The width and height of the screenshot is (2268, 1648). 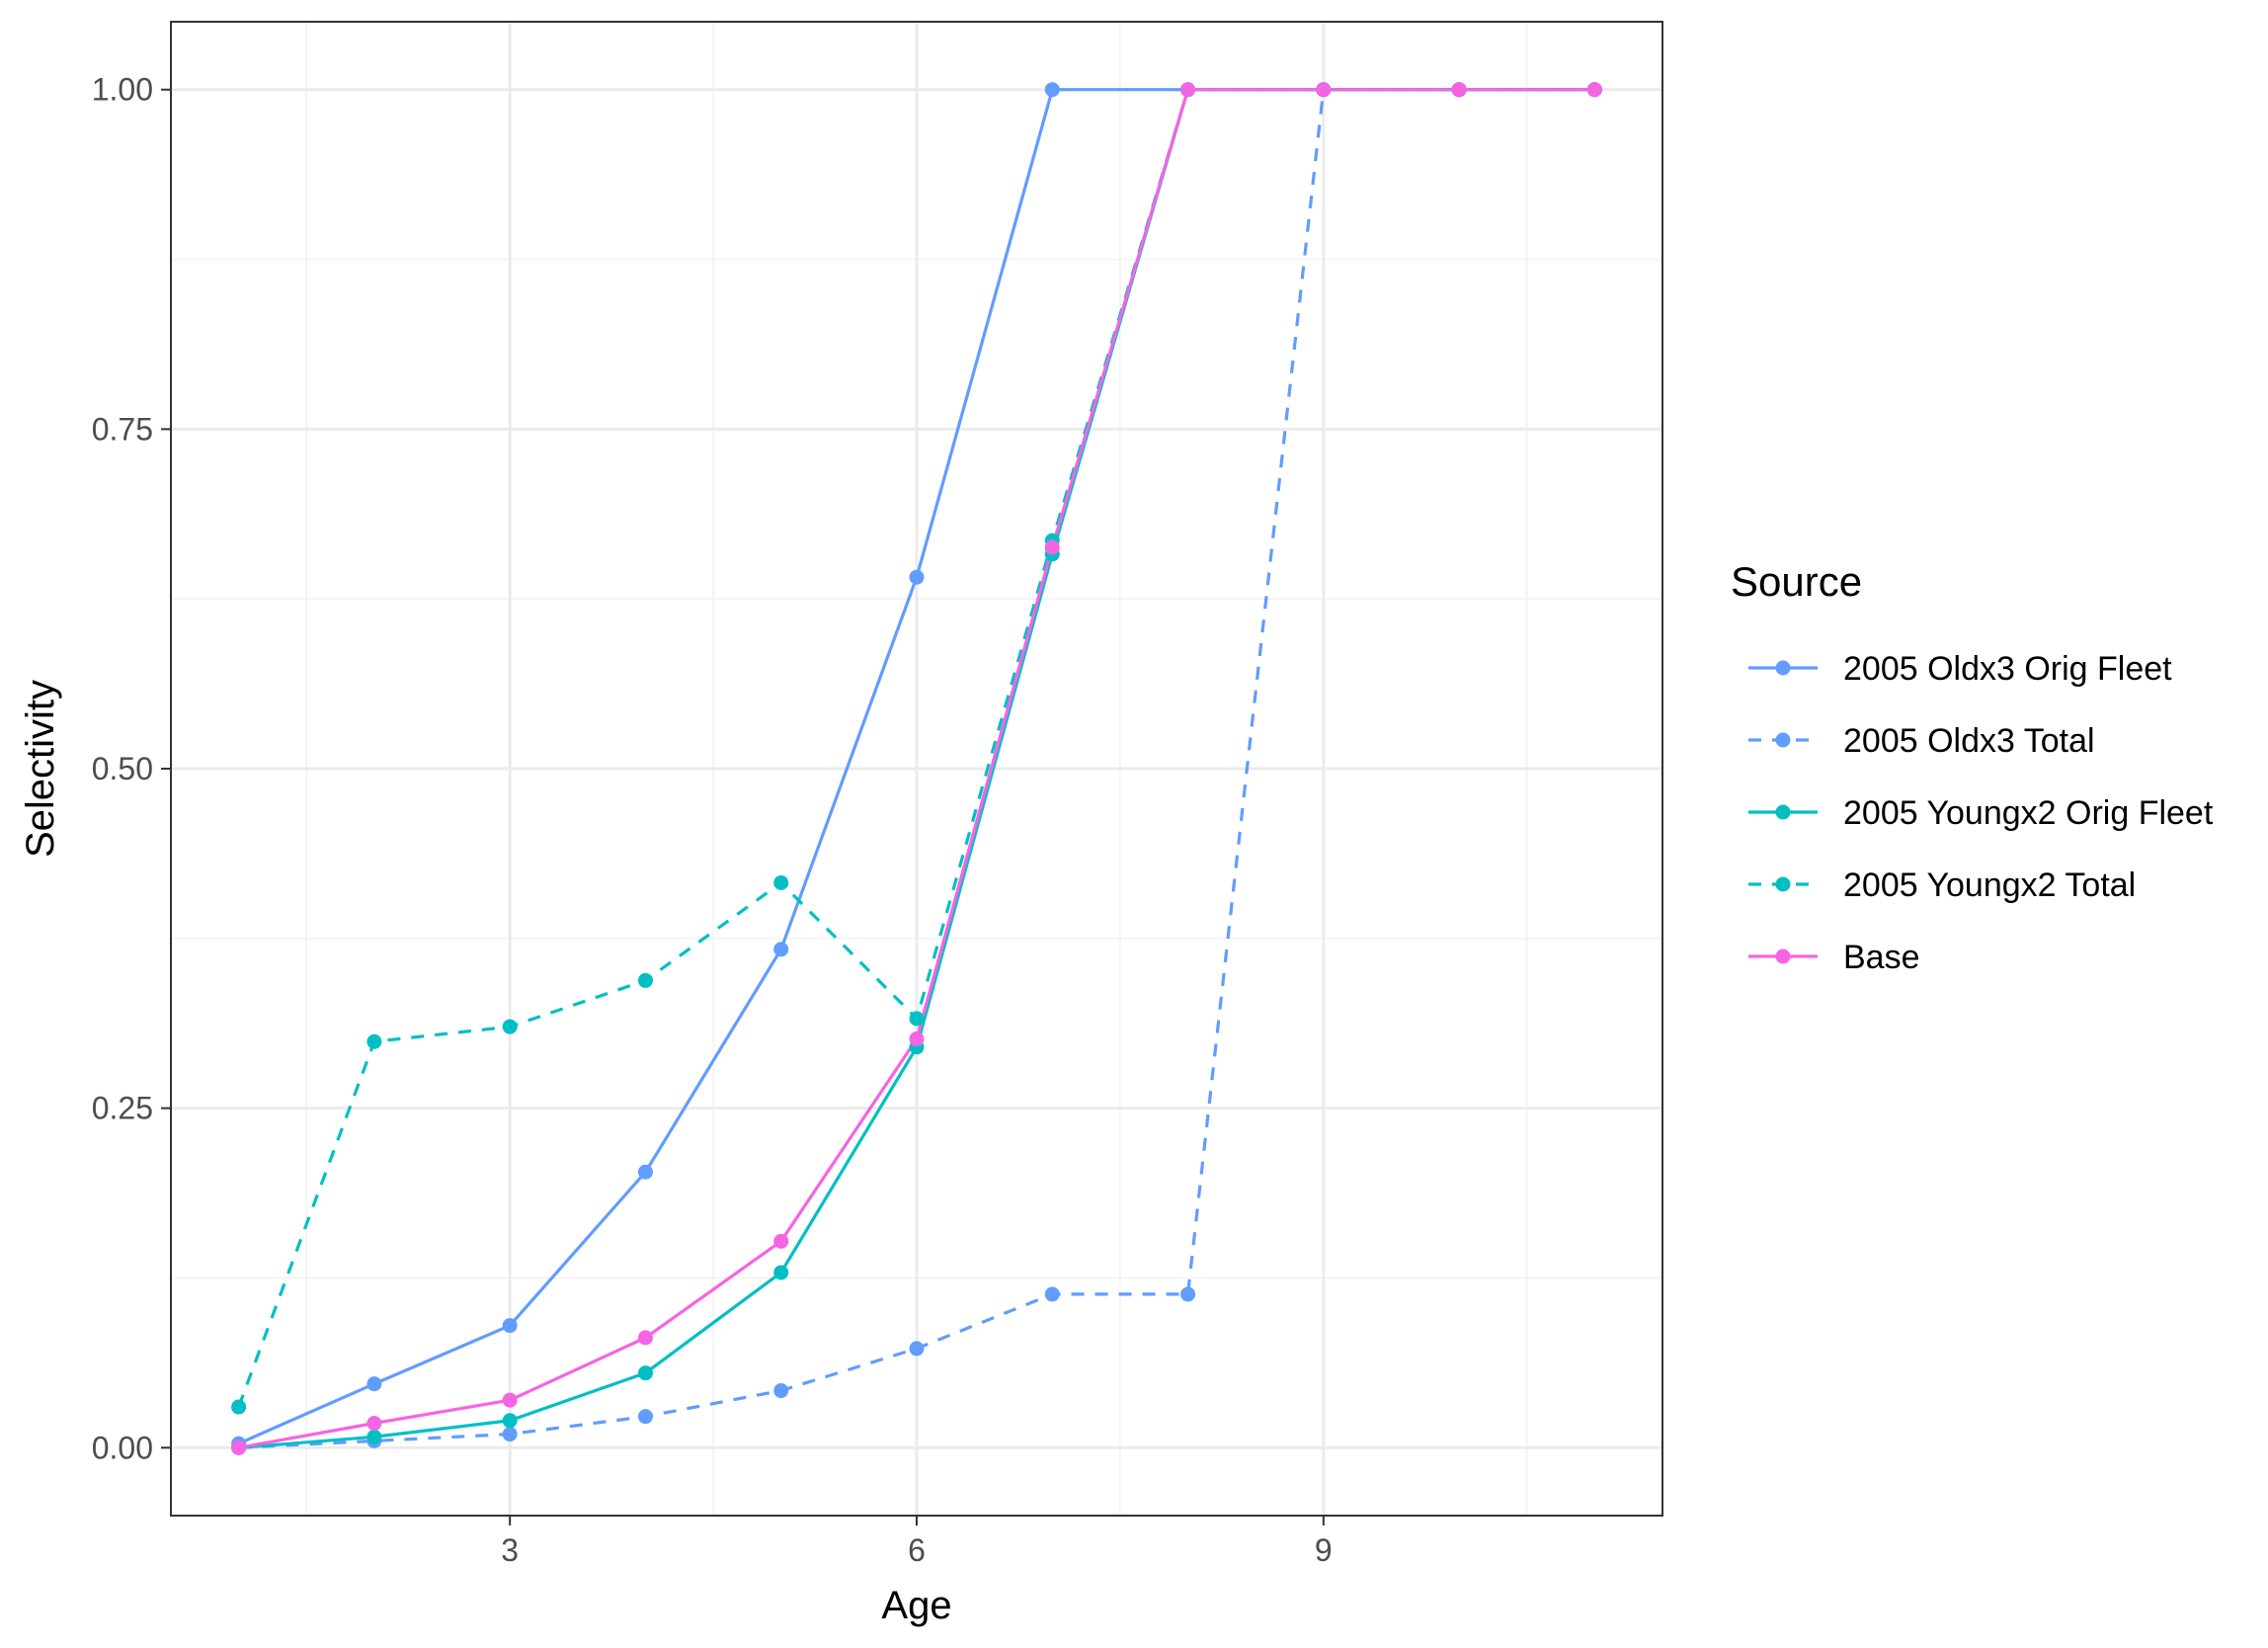 What do you see at coordinates (123, 1448) in the screenshot?
I see `y-tick-label: 0.00` at bounding box center [123, 1448].